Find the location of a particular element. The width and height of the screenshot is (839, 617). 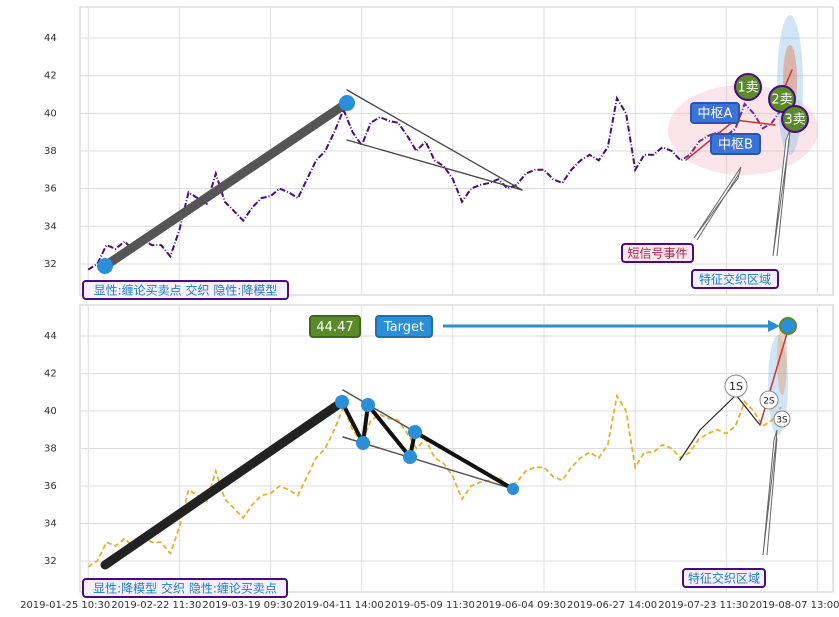

label-text: 显性:降模型 交织 隐性:缠论买卖点 is located at coordinates (185, 588).